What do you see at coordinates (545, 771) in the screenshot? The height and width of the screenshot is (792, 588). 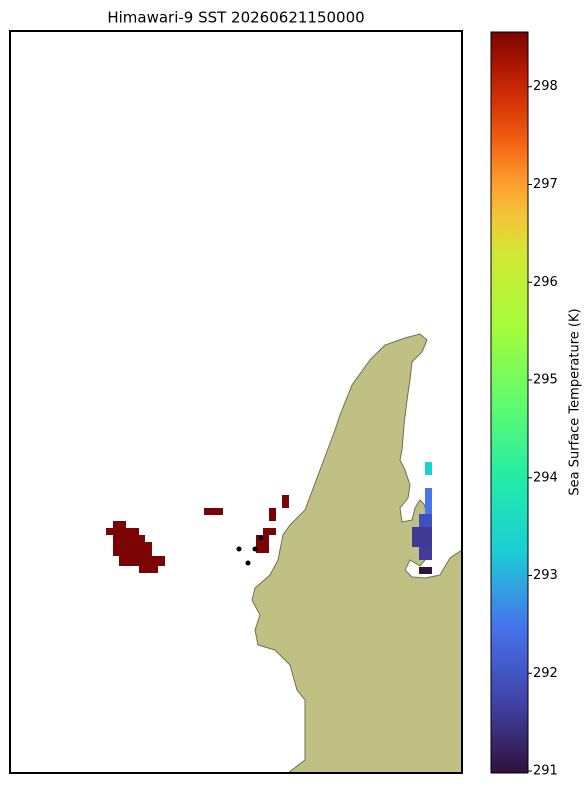 I see `colorbar-tick-label: 291` at bounding box center [545, 771].